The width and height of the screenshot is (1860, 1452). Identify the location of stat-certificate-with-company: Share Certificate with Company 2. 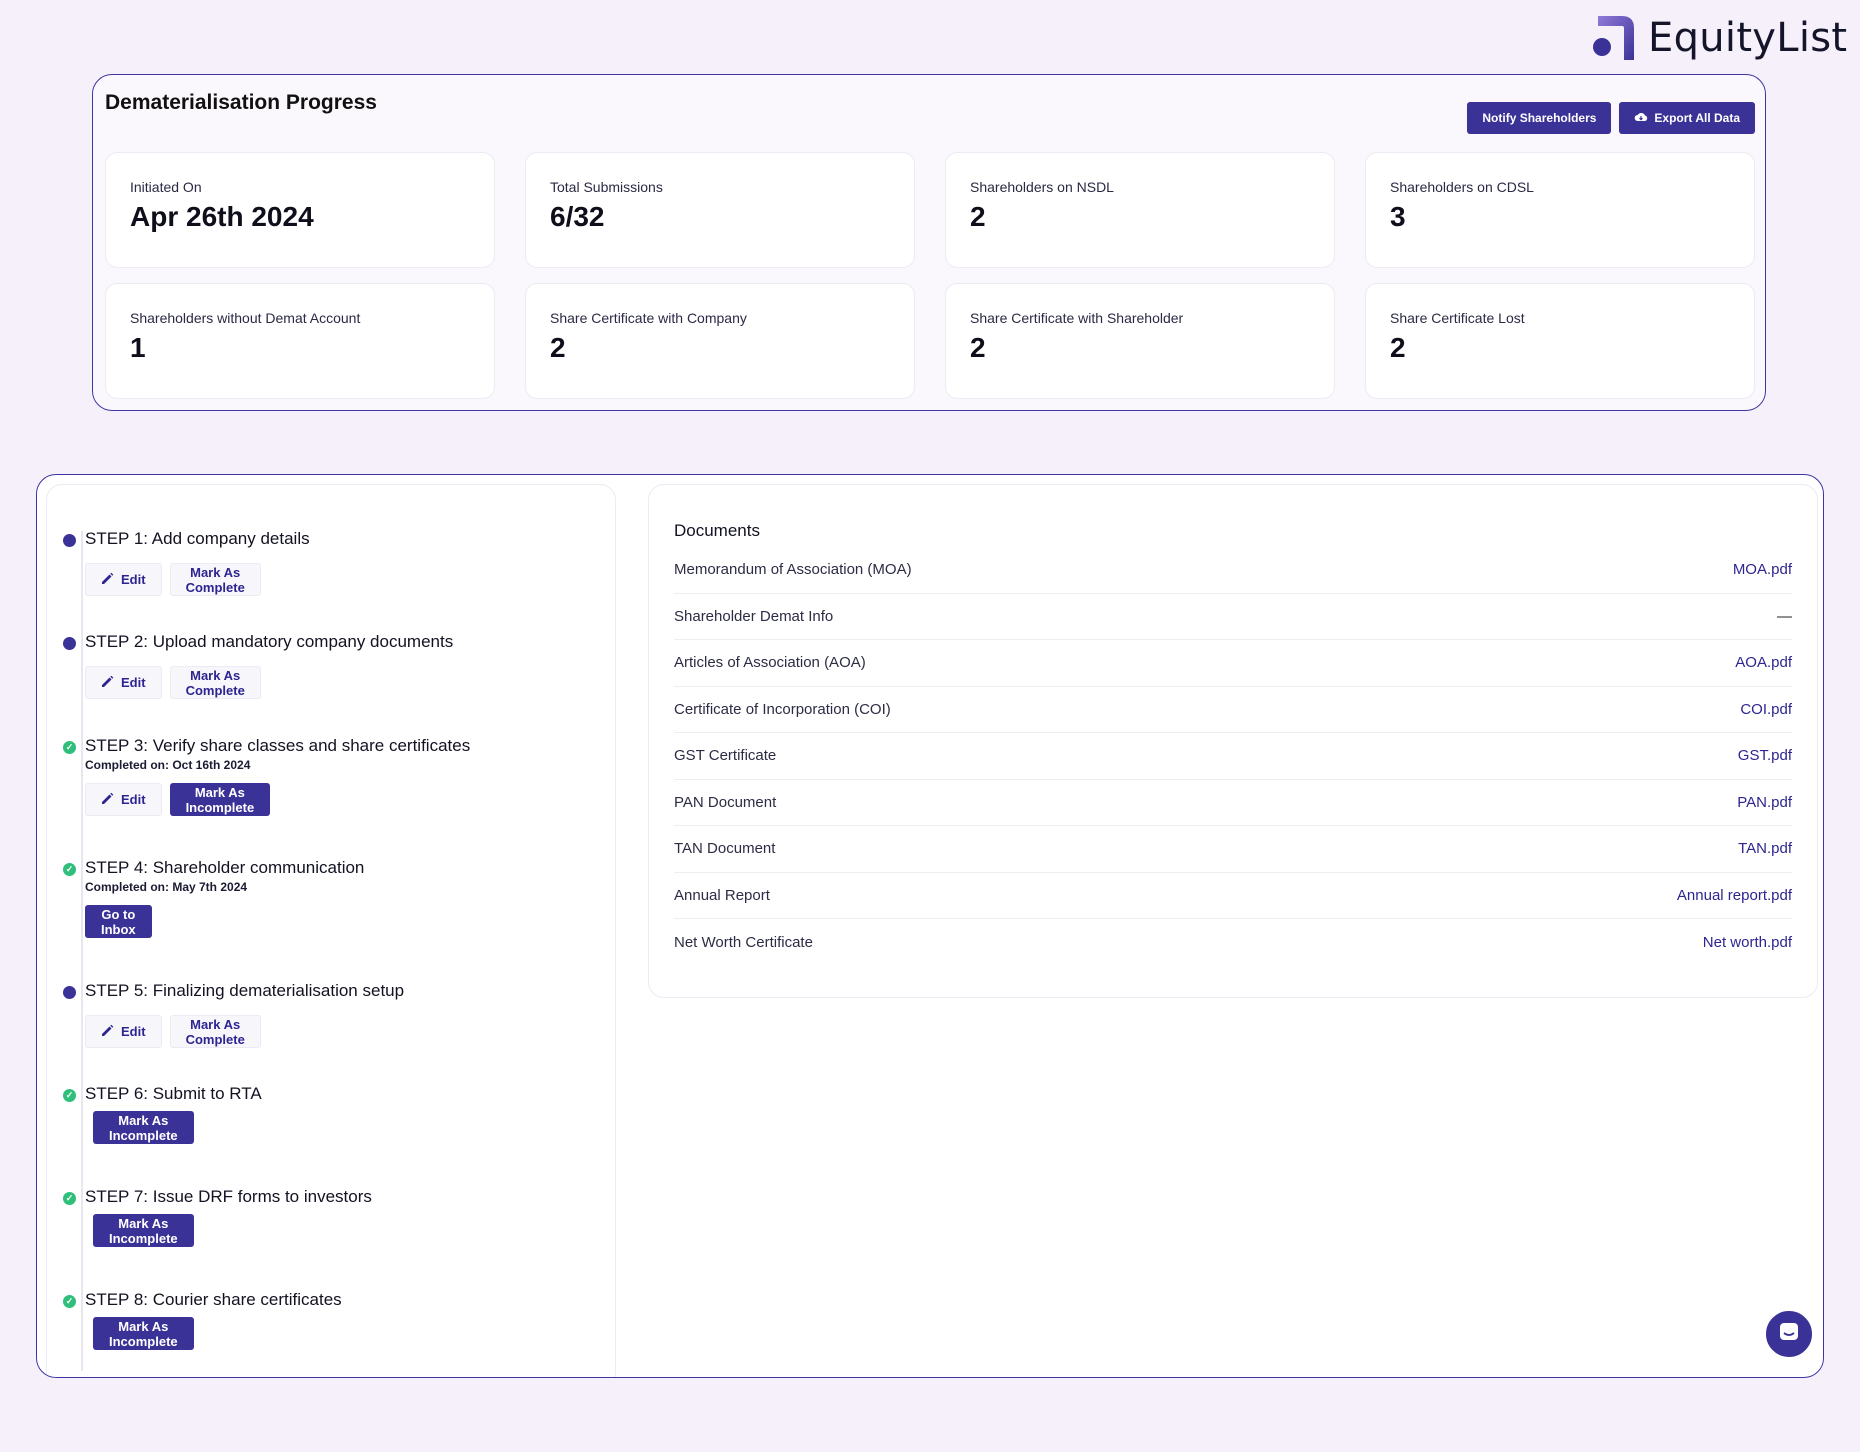
(720, 341).